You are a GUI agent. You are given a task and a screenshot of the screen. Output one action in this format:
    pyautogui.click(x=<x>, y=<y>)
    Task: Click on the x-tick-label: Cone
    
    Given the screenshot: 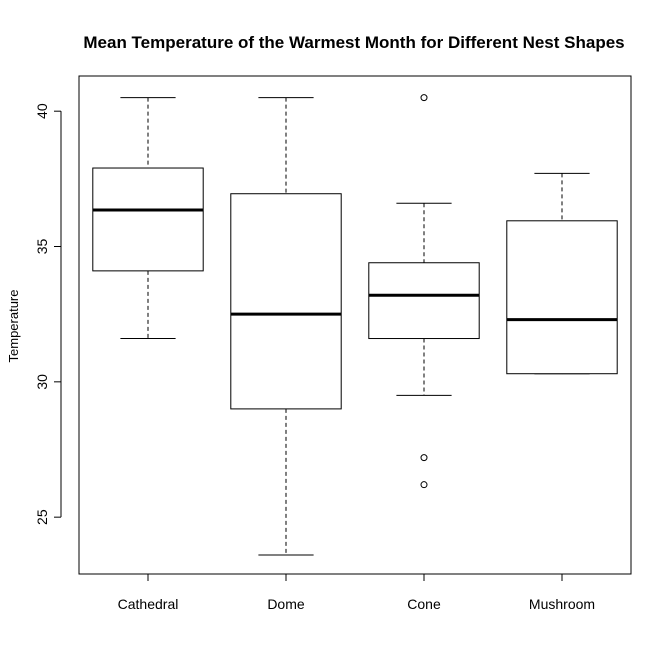 What is the action you would take?
    pyautogui.click(x=424, y=604)
    